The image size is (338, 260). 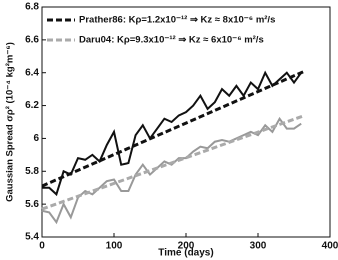 What do you see at coordinates (32, 72) in the screenshot?
I see `y-tick-label: 6.4` at bounding box center [32, 72].